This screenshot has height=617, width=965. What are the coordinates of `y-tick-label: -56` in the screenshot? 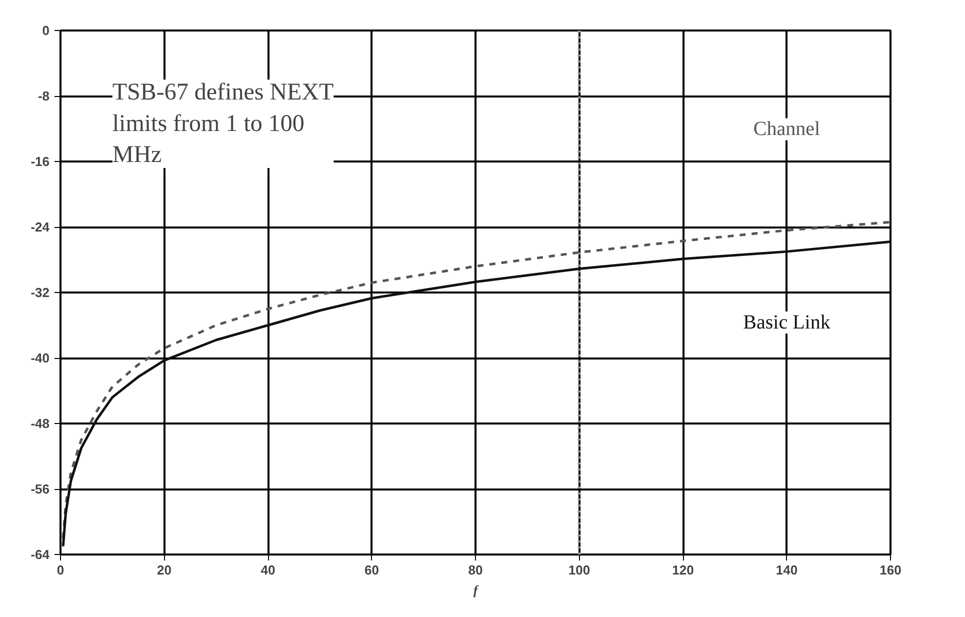 It's located at (40, 489).